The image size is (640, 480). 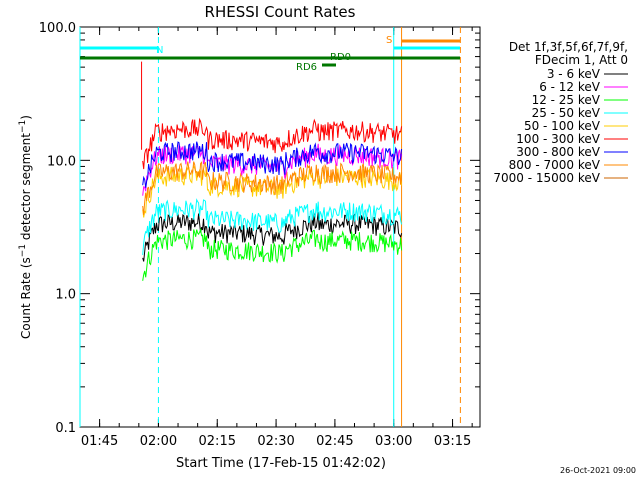 I want to click on legend-label: 50 - 100 keV, so click(x=562, y=126).